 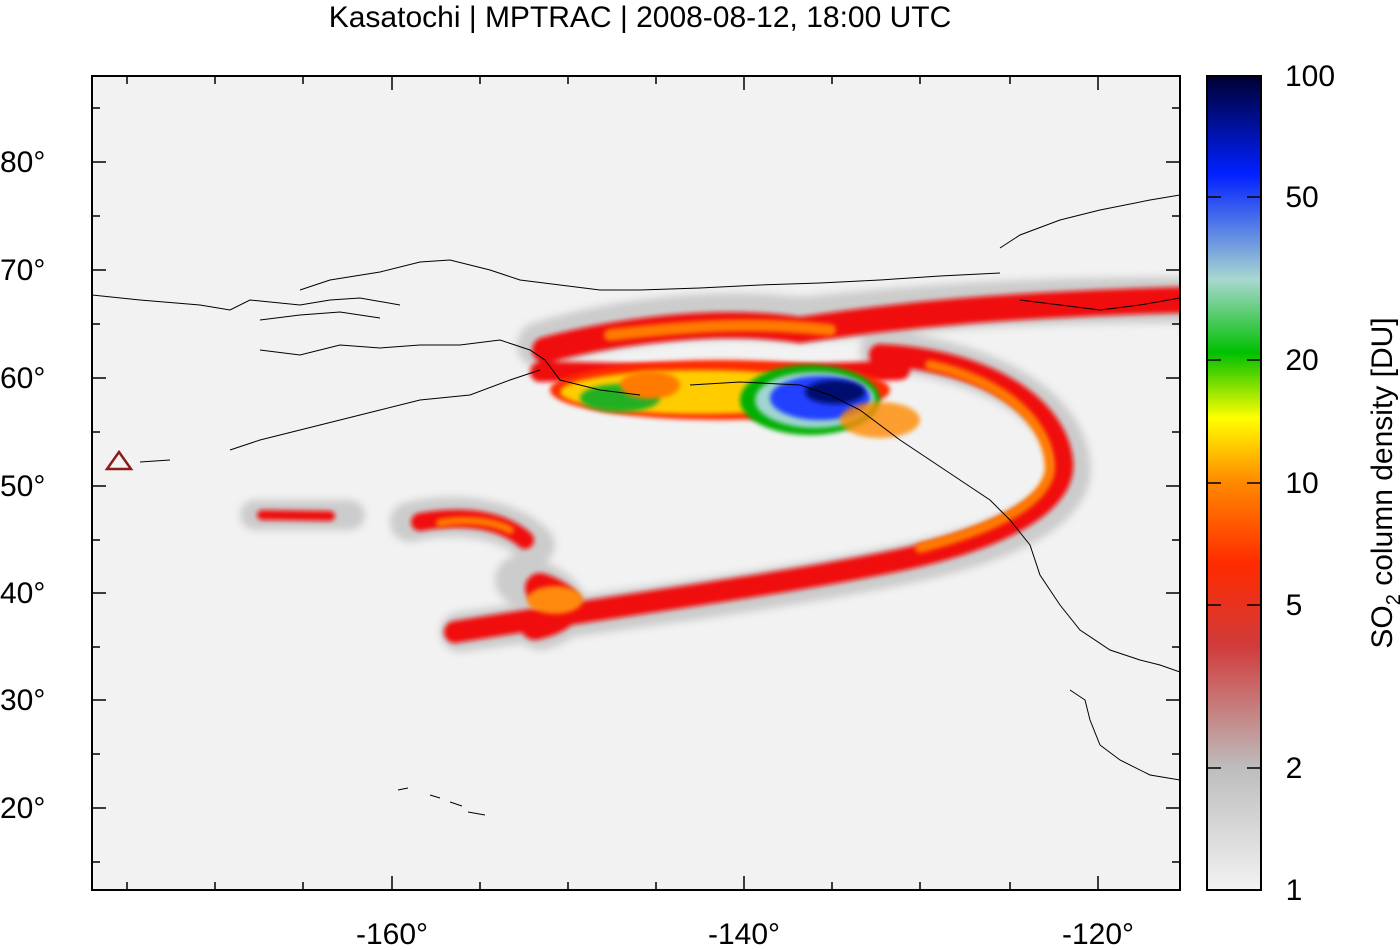 I want to click on volcano-triangle-icon, so click(x=119, y=460).